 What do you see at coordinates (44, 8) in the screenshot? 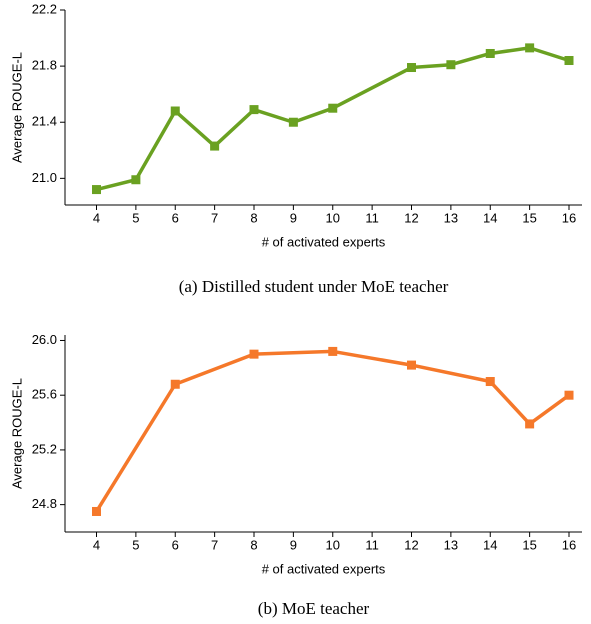
I see `y-tick-label: 22.2` at bounding box center [44, 8].